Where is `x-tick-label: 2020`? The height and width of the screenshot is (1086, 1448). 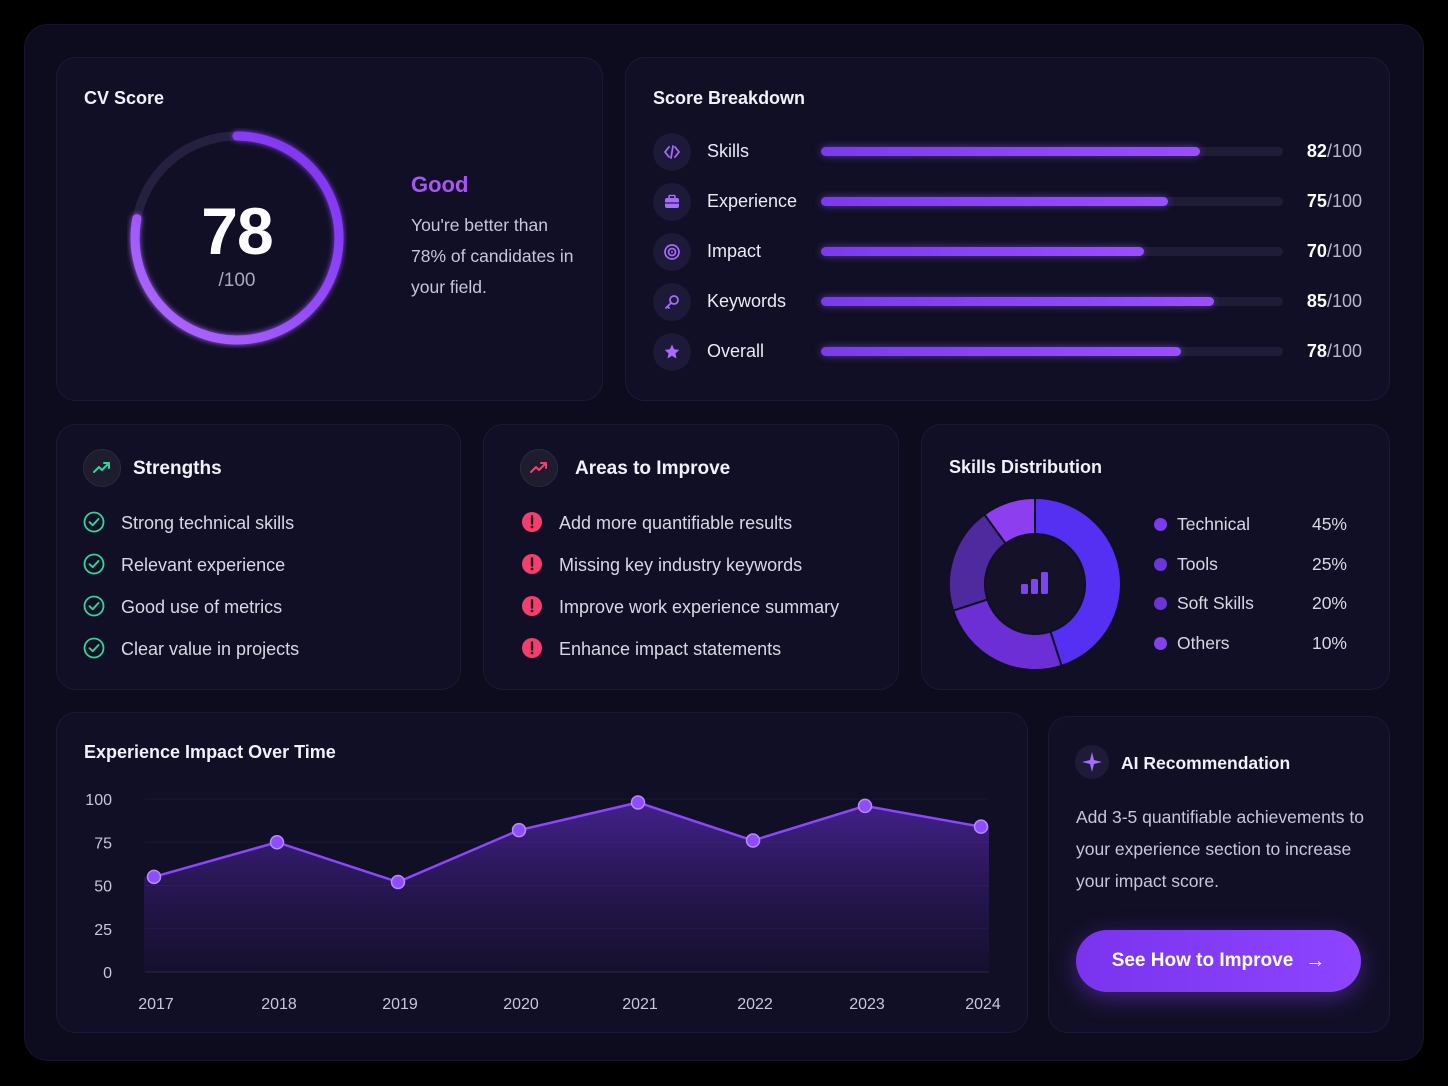 x-tick-label: 2020 is located at coordinates (521, 1004).